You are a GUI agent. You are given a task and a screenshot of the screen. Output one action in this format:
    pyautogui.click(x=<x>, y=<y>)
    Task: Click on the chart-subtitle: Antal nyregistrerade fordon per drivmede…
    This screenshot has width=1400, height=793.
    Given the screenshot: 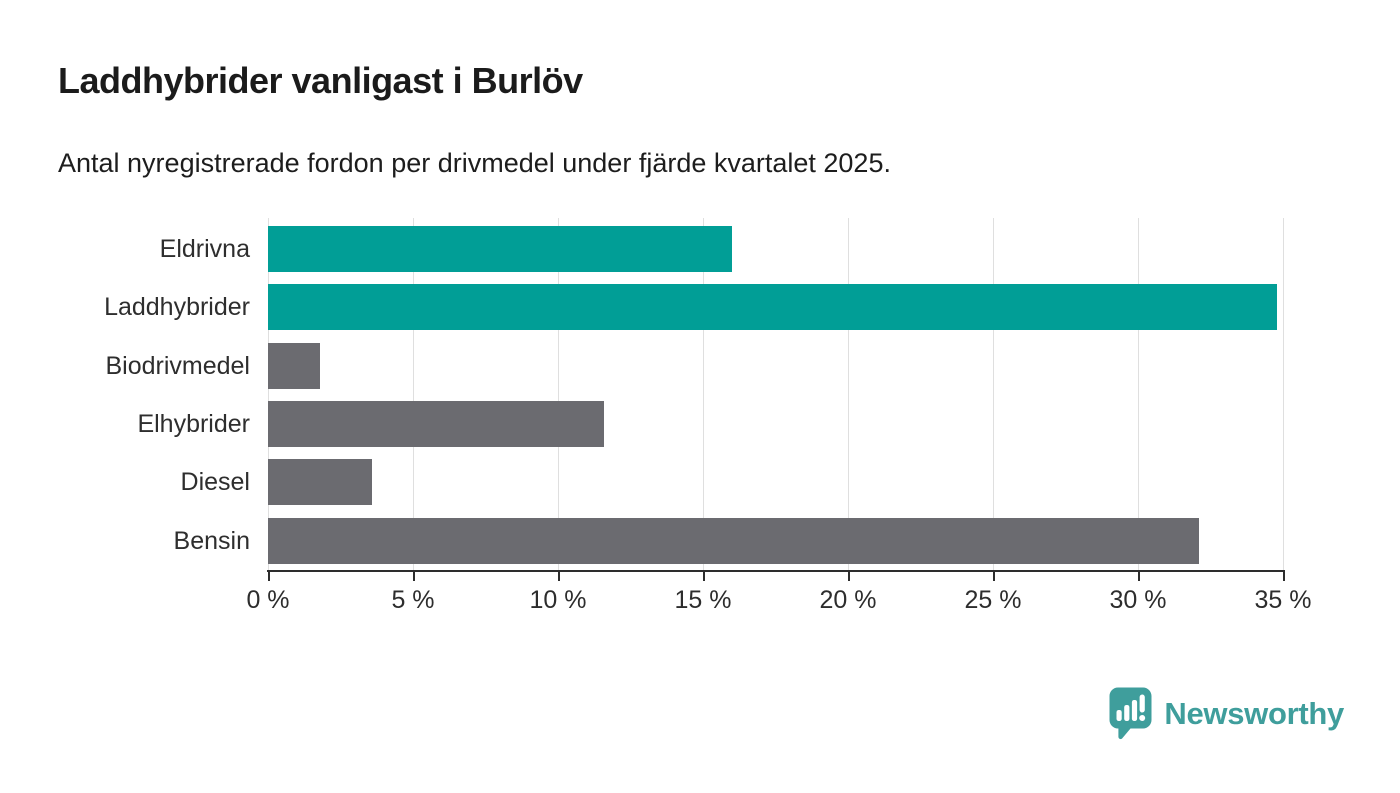 What is the action you would take?
    pyautogui.click(x=474, y=163)
    